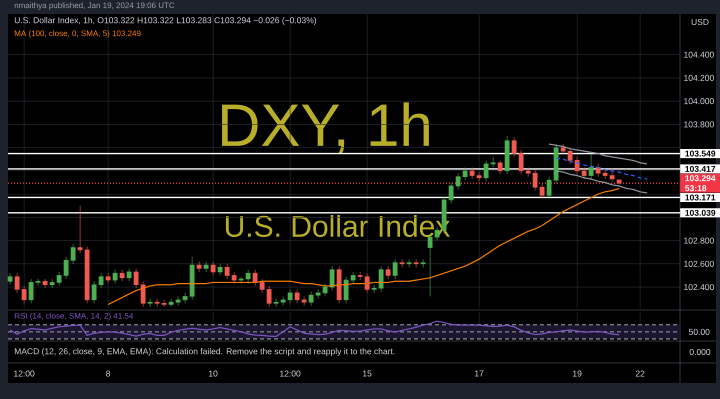  What do you see at coordinates (640, 373) in the screenshot?
I see `x-tick-label: 22` at bounding box center [640, 373].